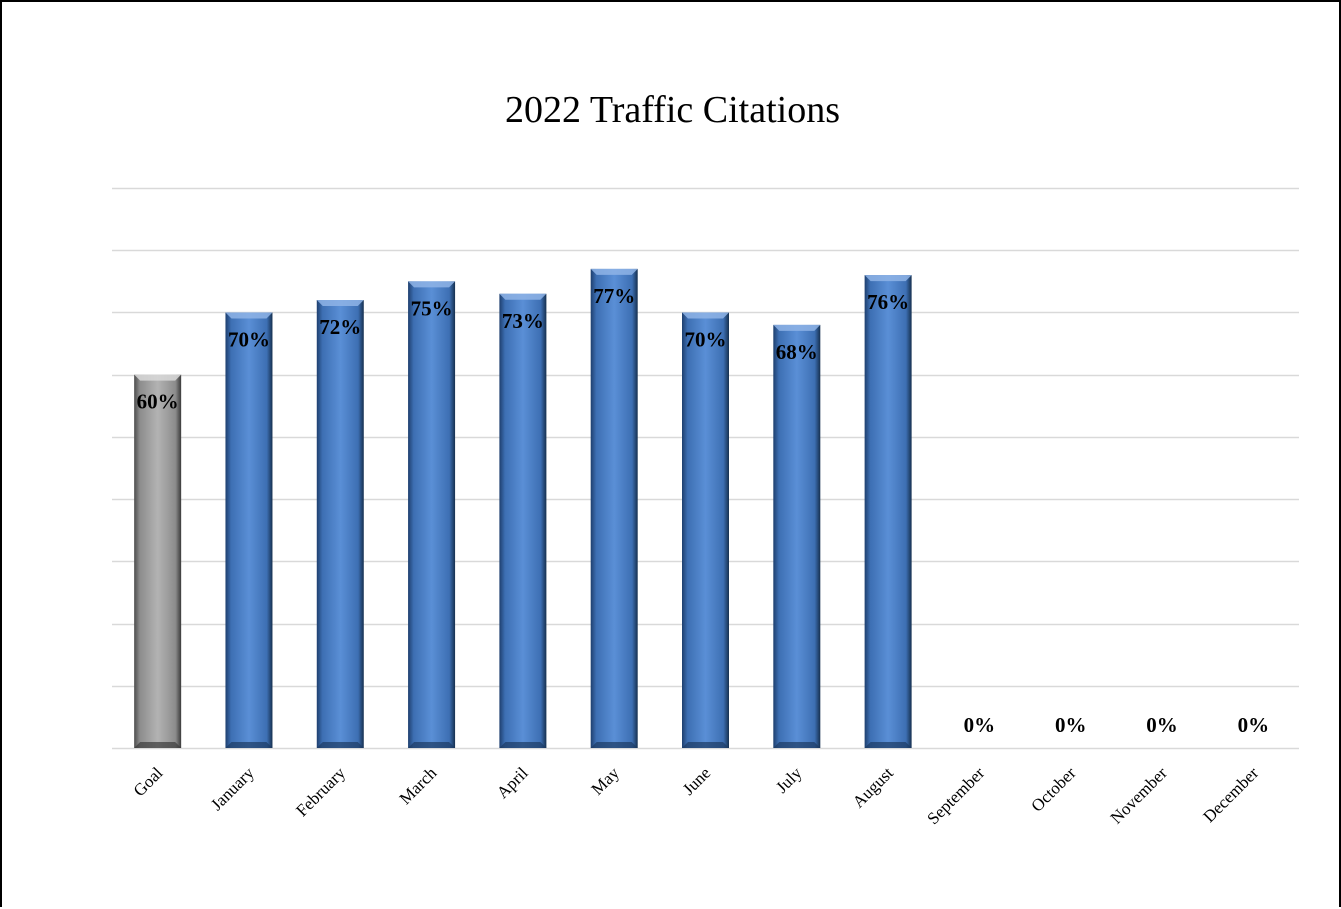 This screenshot has height=909, width=1341. What do you see at coordinates (606, 781) in the screenshot?
I see `category-label-may: May` at bounding box center [606, 781].